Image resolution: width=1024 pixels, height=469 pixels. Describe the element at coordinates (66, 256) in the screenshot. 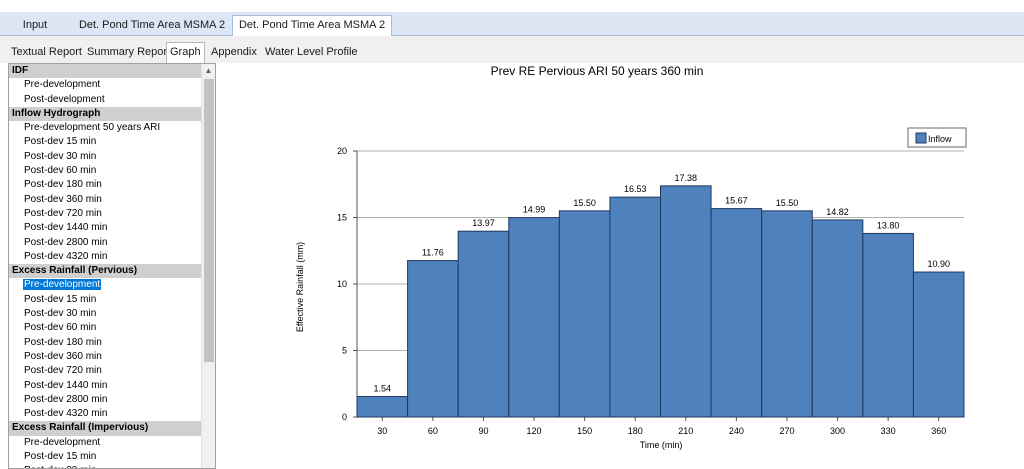

I see `tree-item-label: Post-dev 4320 min` at that location.